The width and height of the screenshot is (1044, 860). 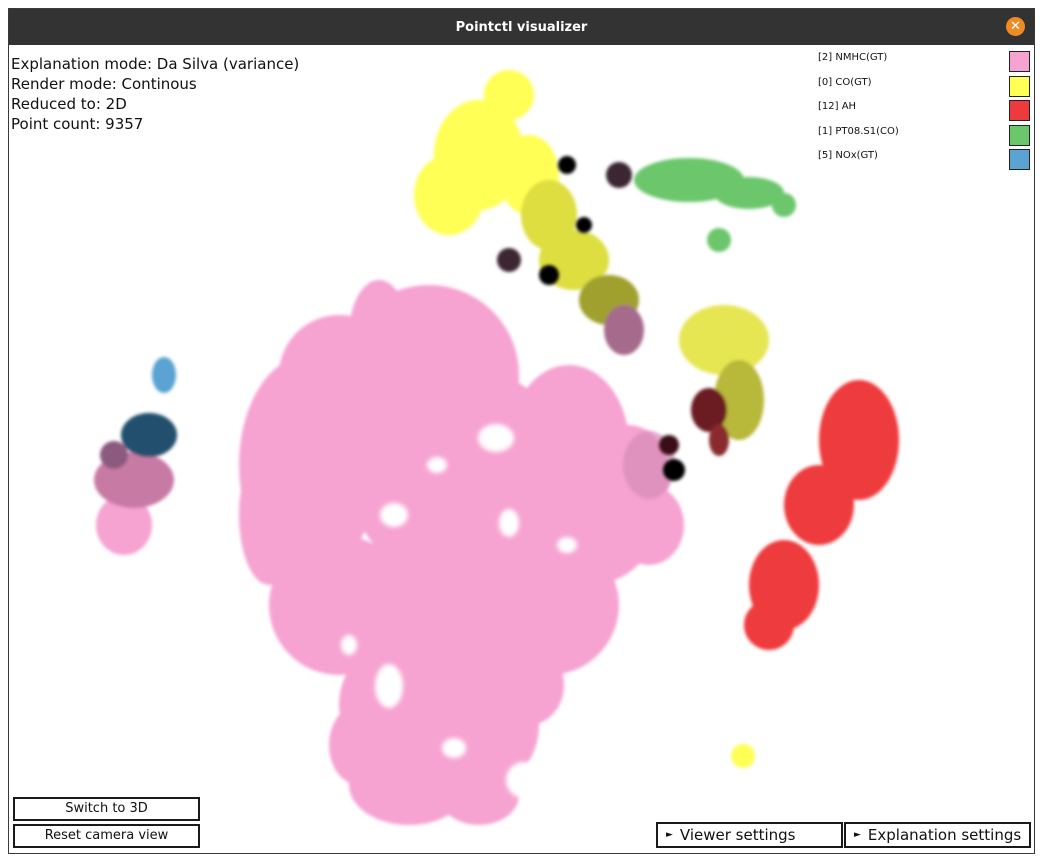 I want to click on cluster-pt08, so click(x=715, y=205).